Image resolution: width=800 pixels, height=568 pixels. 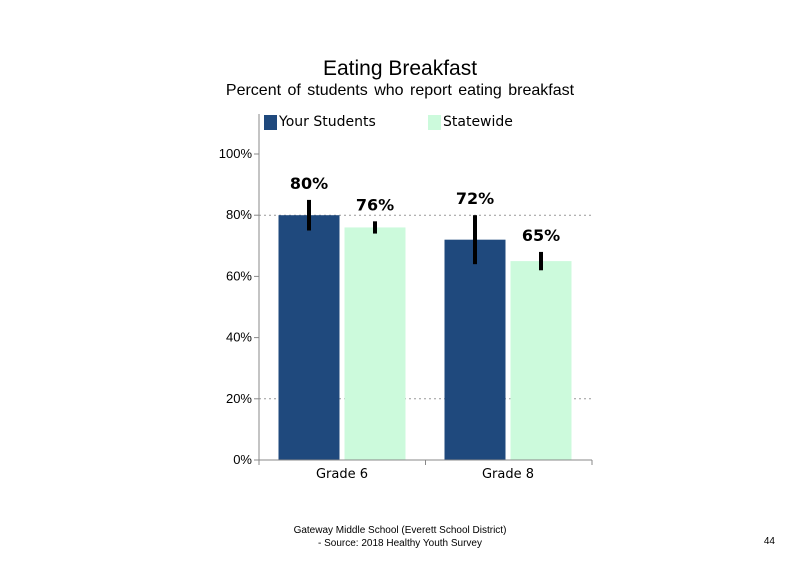 I want to click on y-tick-label: 0%, so click(x=242, y=459).